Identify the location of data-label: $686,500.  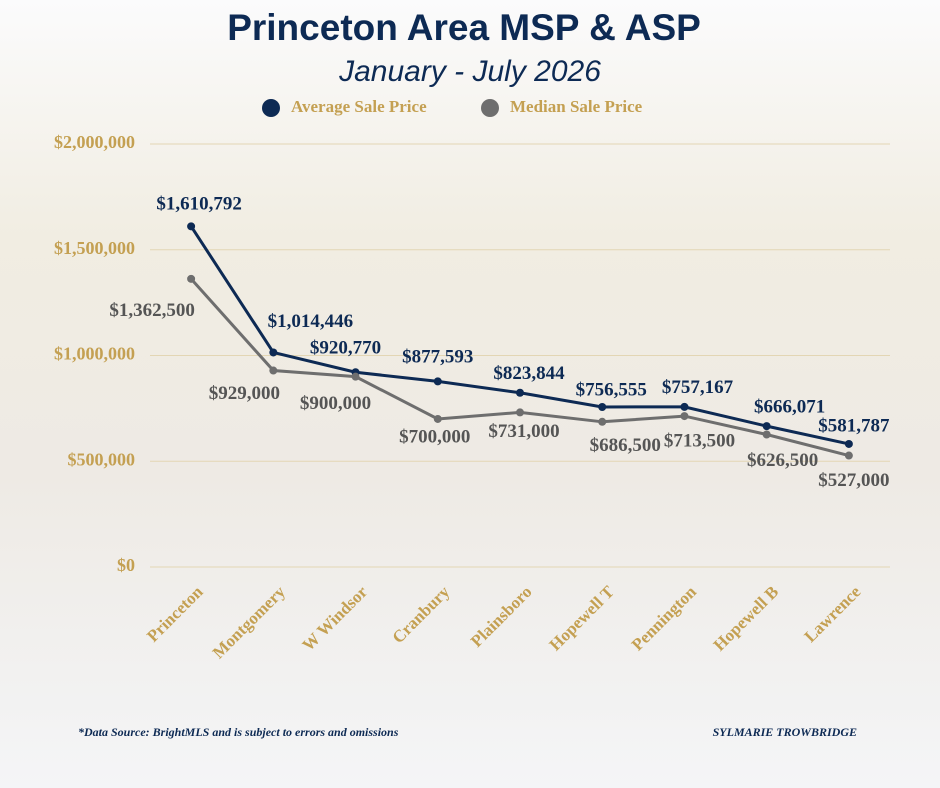
(625, 445).